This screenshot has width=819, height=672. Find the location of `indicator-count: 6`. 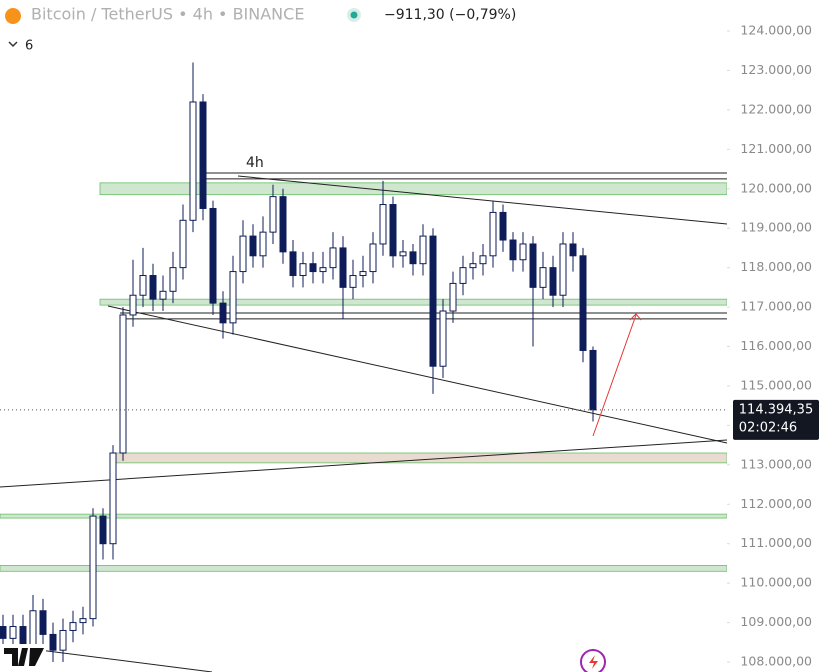

indicator-count: 6 is located at coordinates (29, 46).